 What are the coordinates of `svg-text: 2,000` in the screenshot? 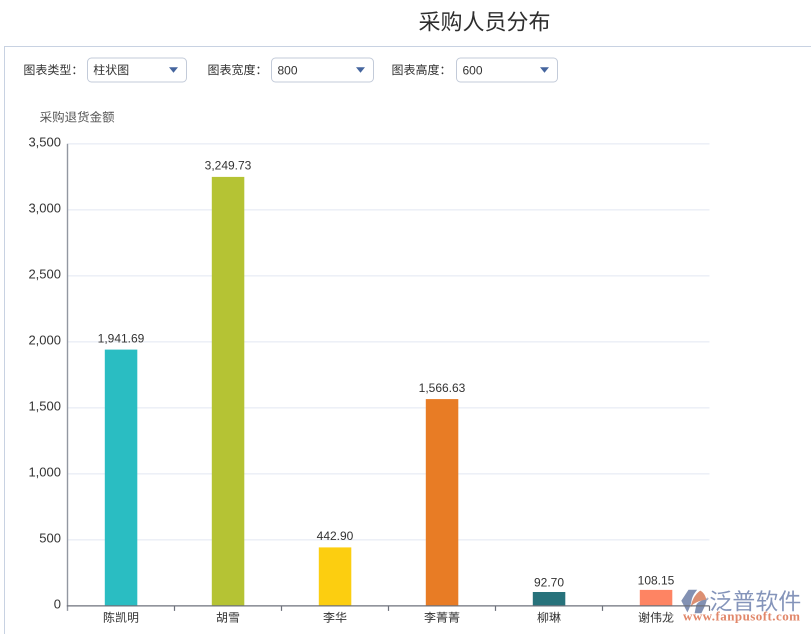 It's located at (44, 339).